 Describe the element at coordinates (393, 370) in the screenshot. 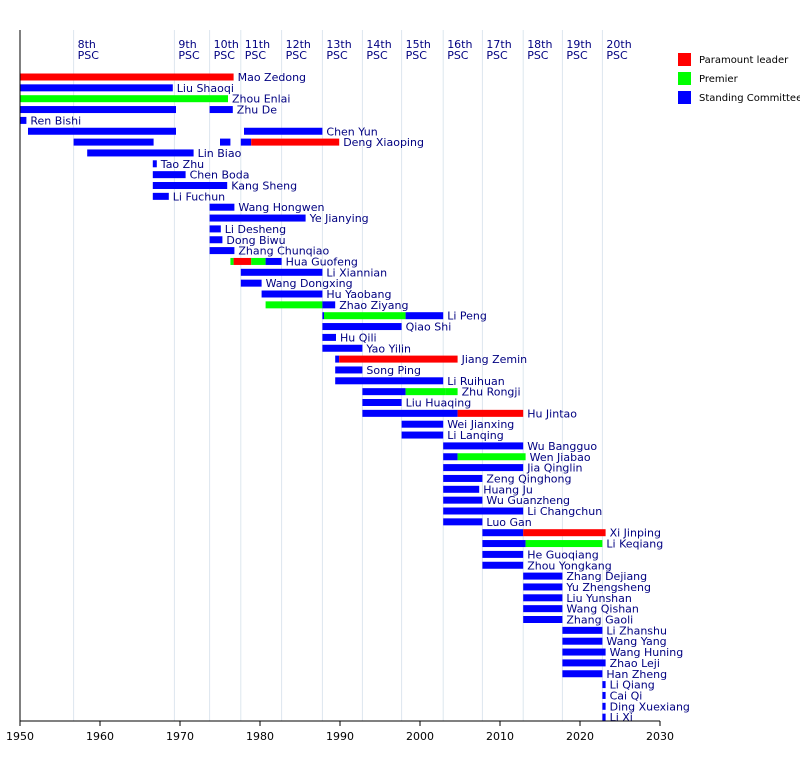

I see `member-label: Song Ping` at that location.